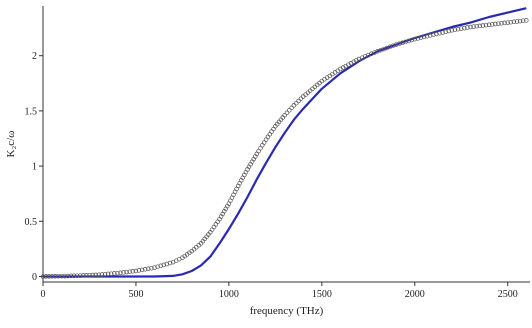 The width and height of the screenshot is (532, 328). What do you see at coordinates (322, 294) in the screenshot?
I see `x-tick-label: 1500` at bounding box center [322, 294].